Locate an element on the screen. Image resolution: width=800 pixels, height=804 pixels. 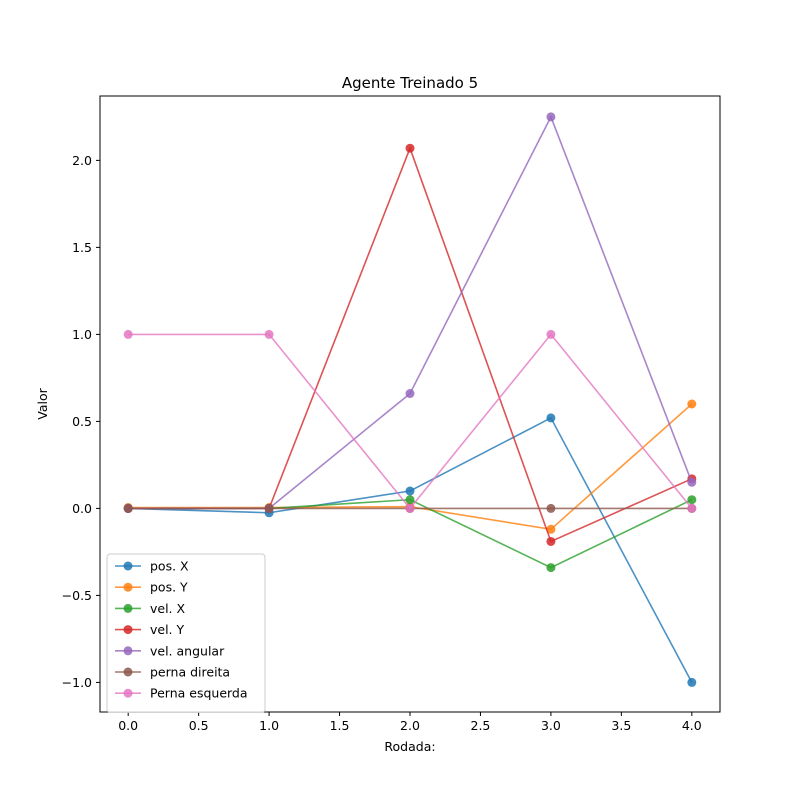
x-tick-label: 2.5 is located at coordinates (481, 725).